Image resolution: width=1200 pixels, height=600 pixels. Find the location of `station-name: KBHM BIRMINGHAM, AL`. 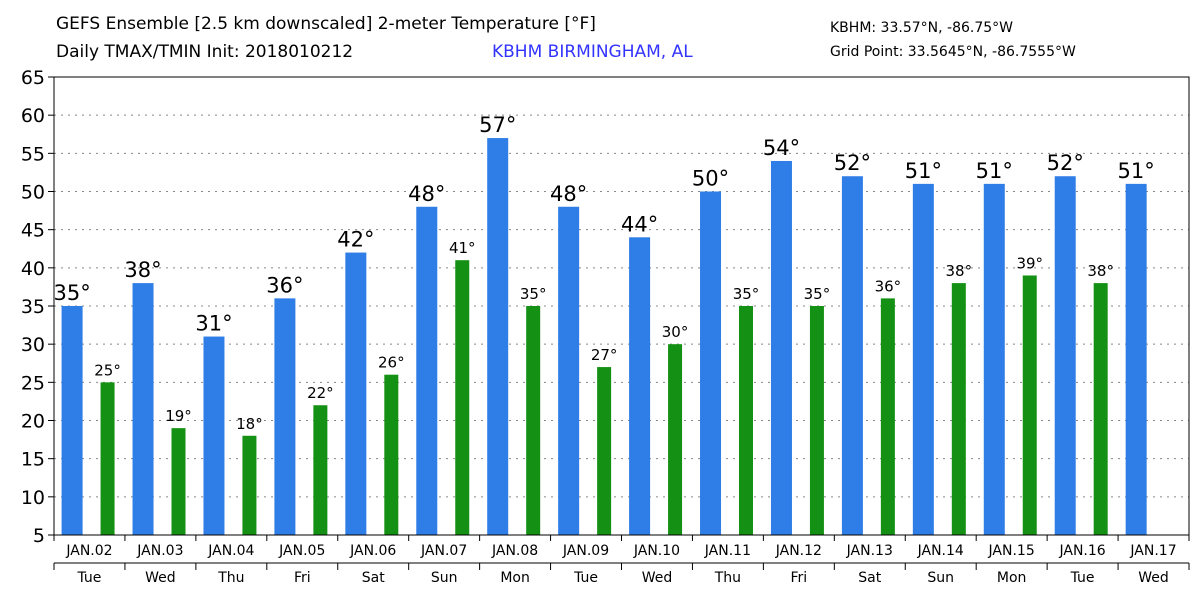

station-name: KBHM BIRMINGHAM, AL is located at coordinates (592, 52).